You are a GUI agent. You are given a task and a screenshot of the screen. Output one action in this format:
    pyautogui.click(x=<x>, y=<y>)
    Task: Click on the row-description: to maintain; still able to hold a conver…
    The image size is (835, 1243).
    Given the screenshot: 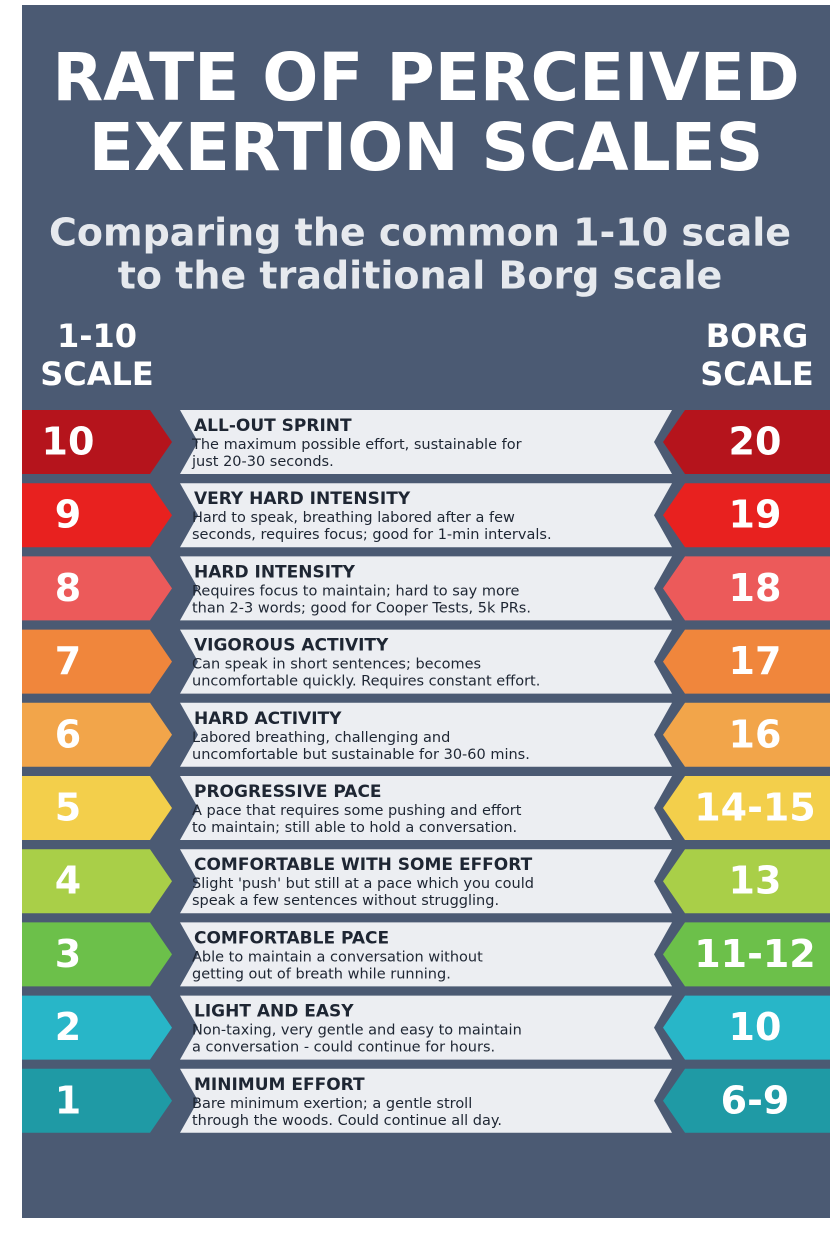 What is the action you would take?
    pyautogui.click(x=354, y=828)
    